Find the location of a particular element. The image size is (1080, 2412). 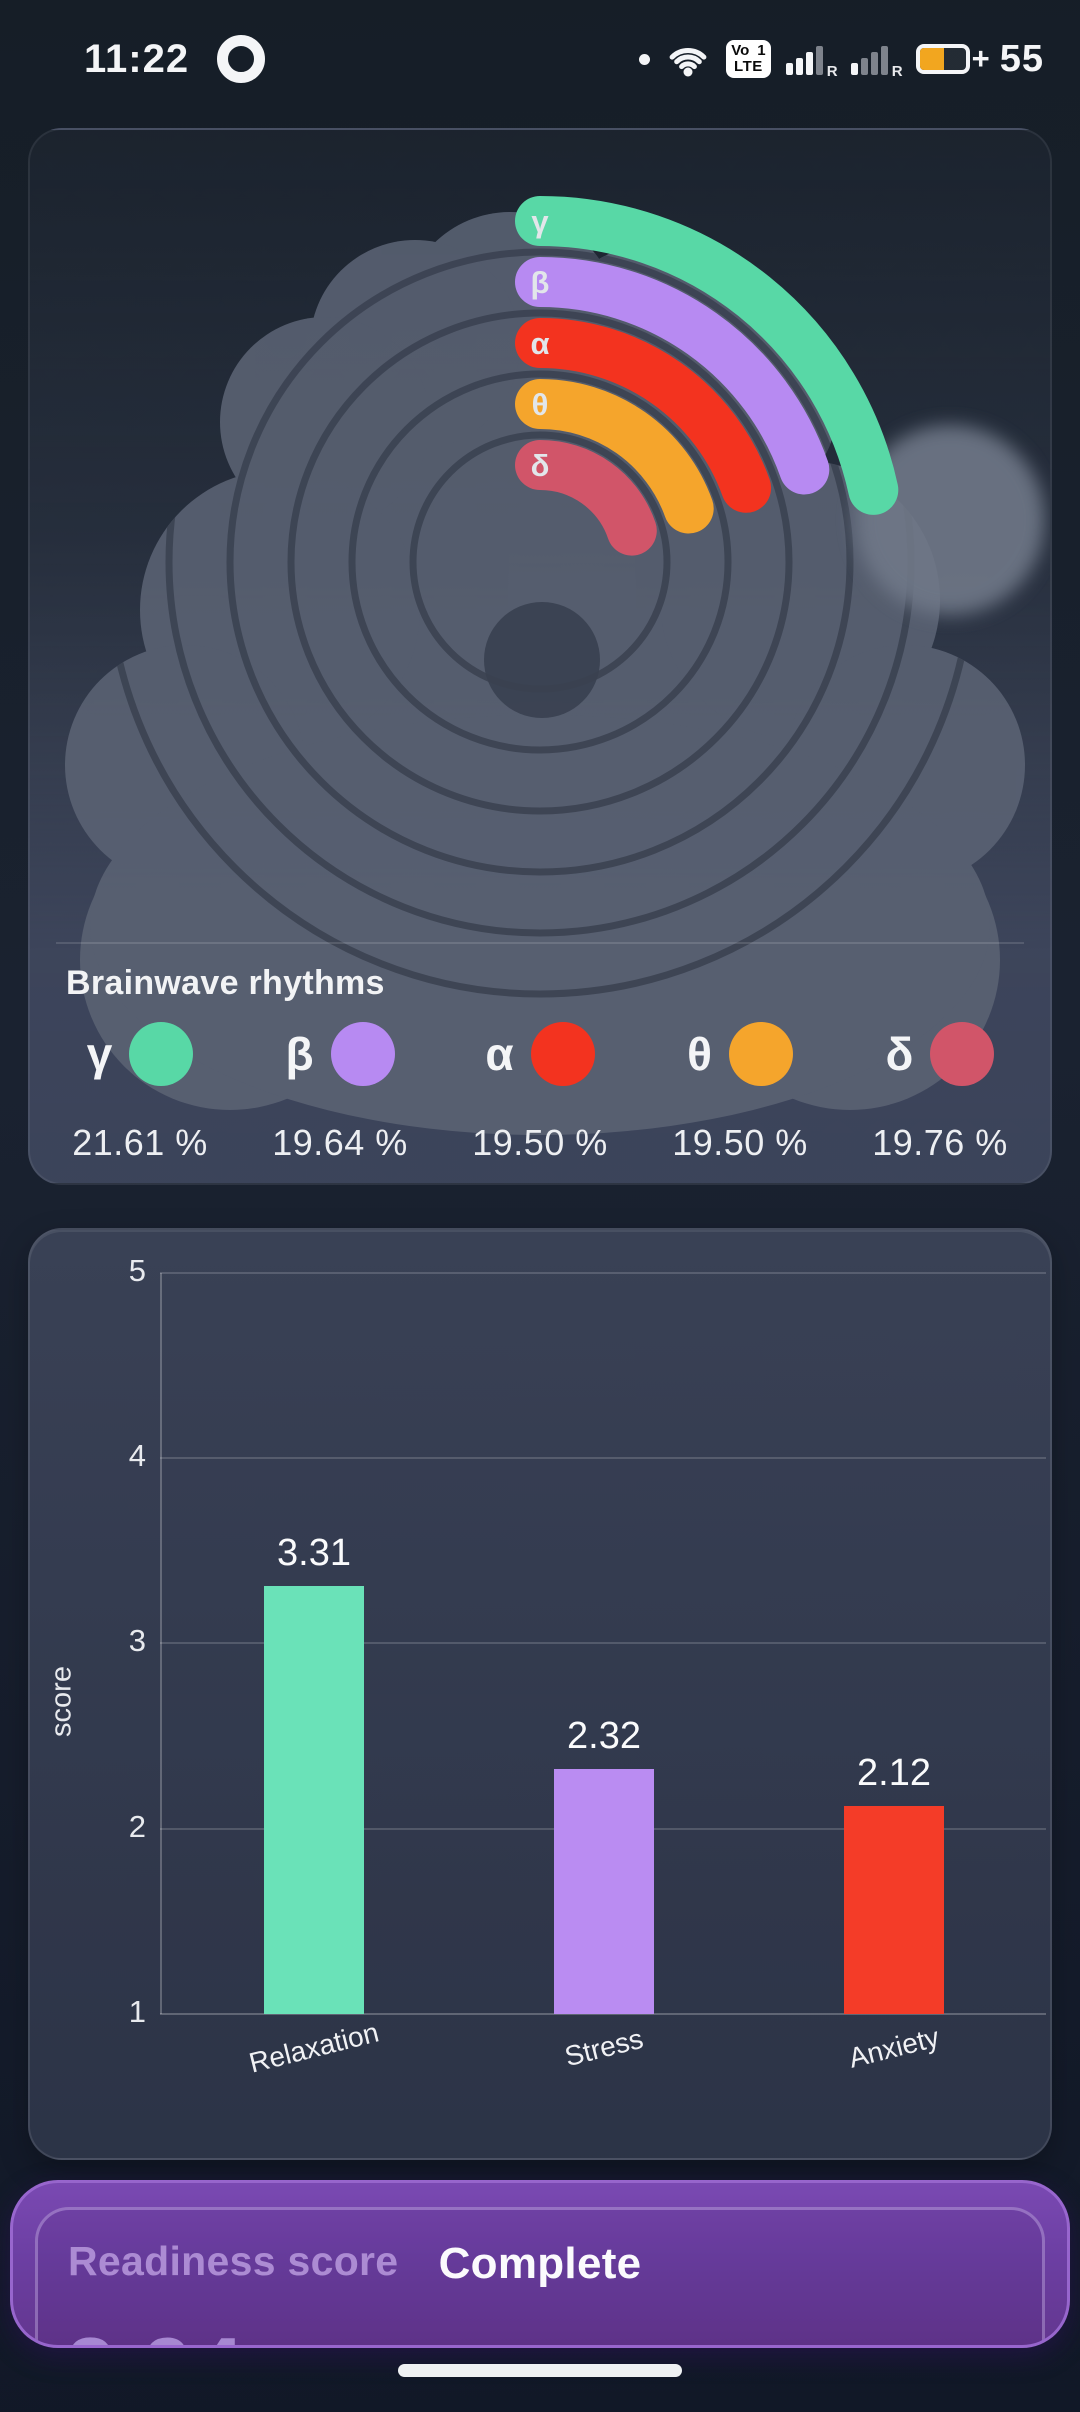

volte-sim-number: 1 is located at coordinates (761, 51).